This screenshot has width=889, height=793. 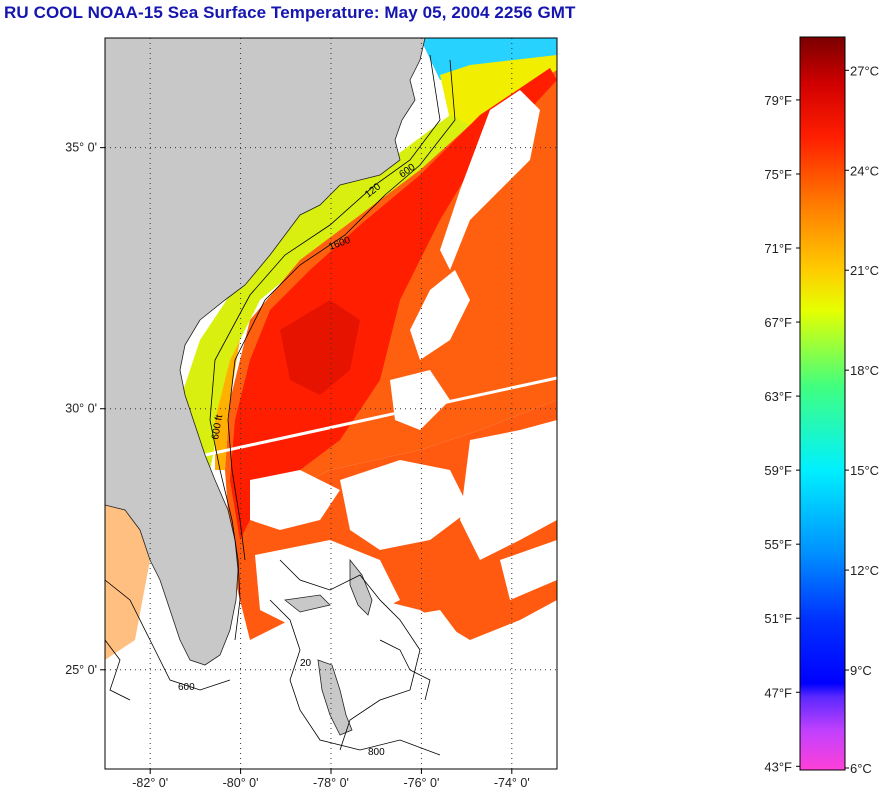 What do you see at coordinates (421, 783) in the screenshot?
I see `longitude-tick-label: -76° 0'` at bounding box center [421, 783].